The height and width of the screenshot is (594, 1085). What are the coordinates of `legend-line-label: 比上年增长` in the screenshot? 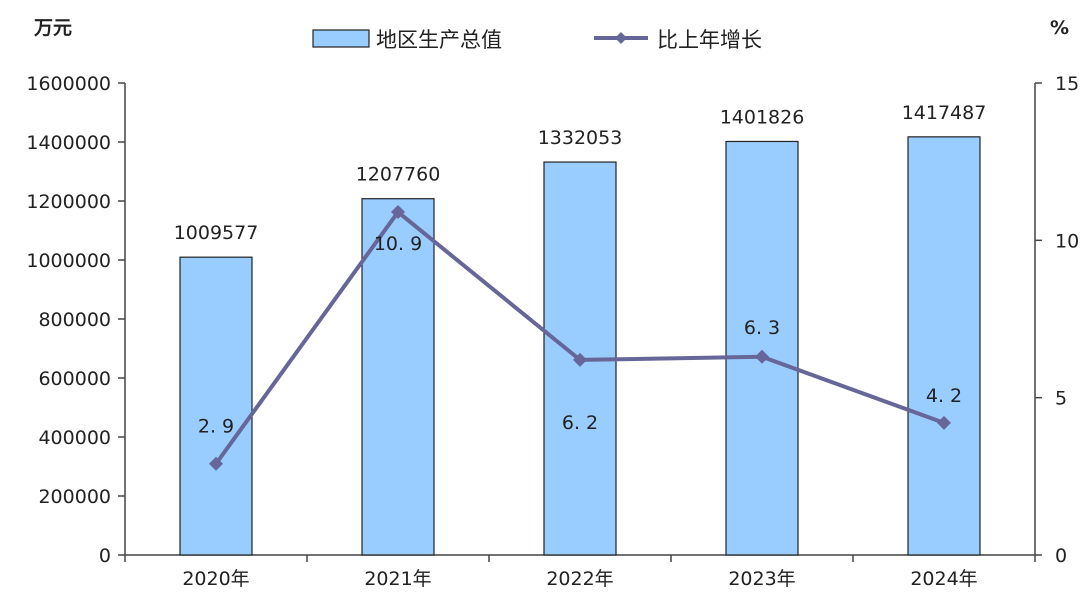 It's located at (709, 40).